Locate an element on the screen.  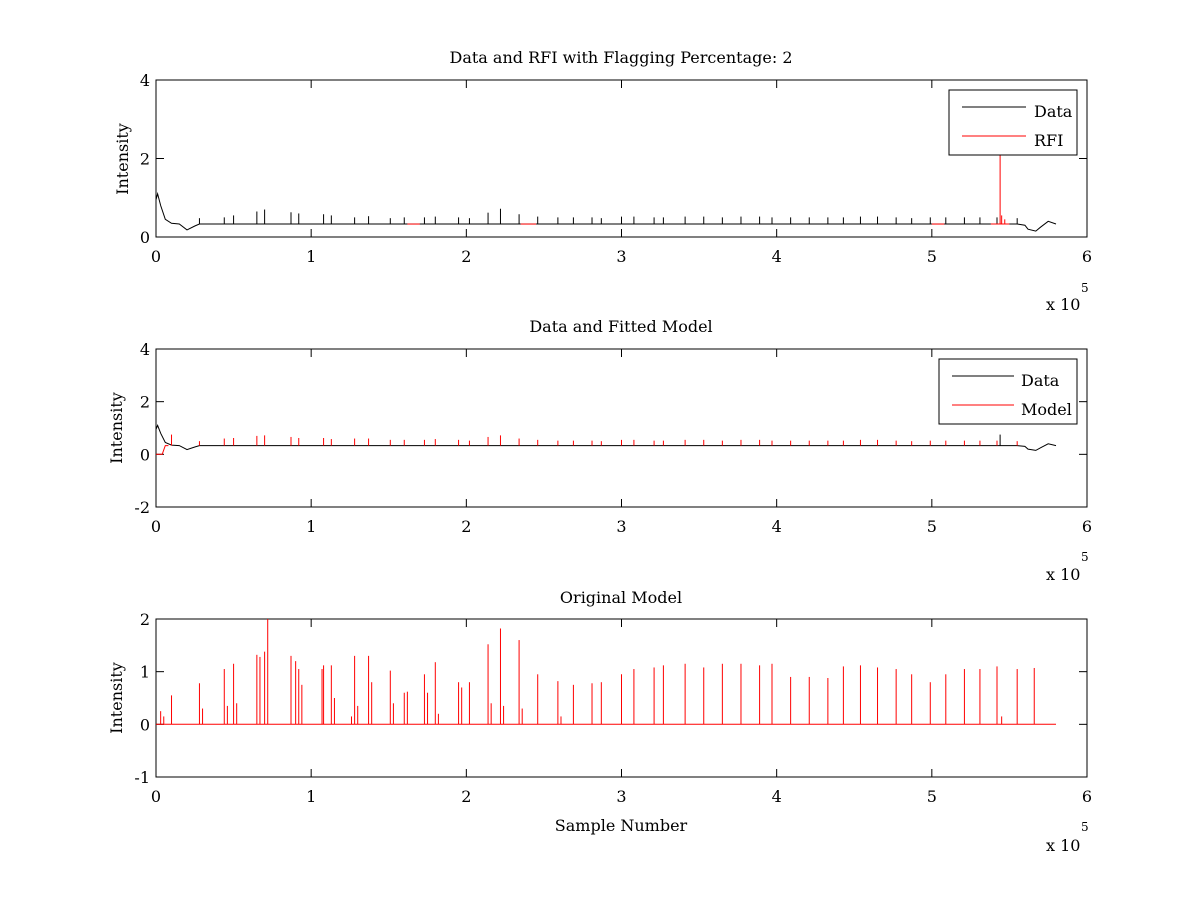
panel-3-title: Original Model is located at coordinates (621, 597).